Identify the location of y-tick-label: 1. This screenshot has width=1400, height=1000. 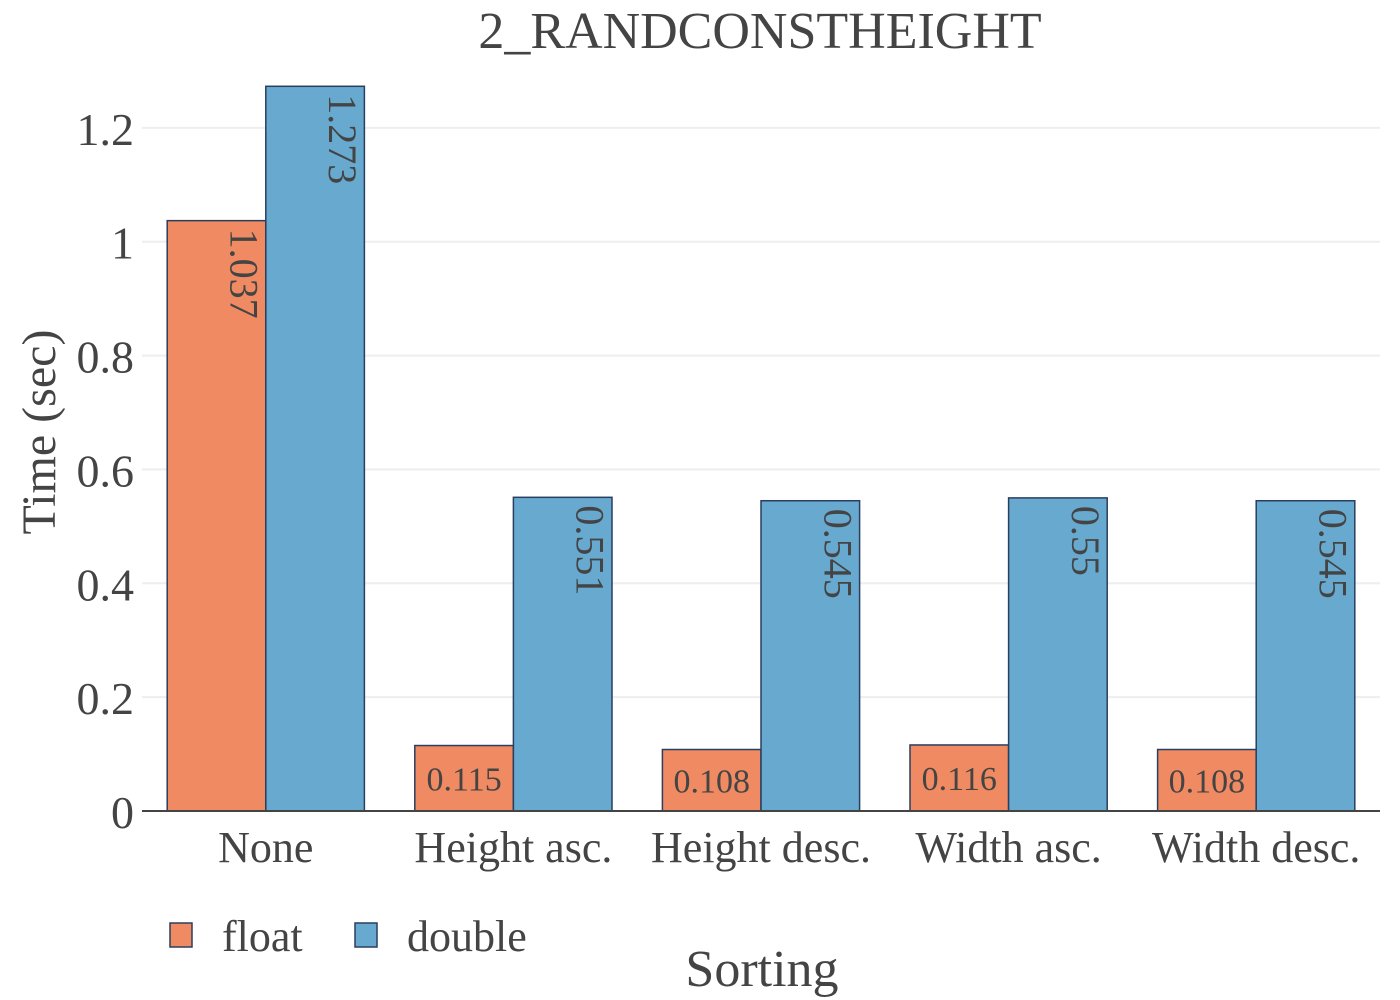
(122, 243).